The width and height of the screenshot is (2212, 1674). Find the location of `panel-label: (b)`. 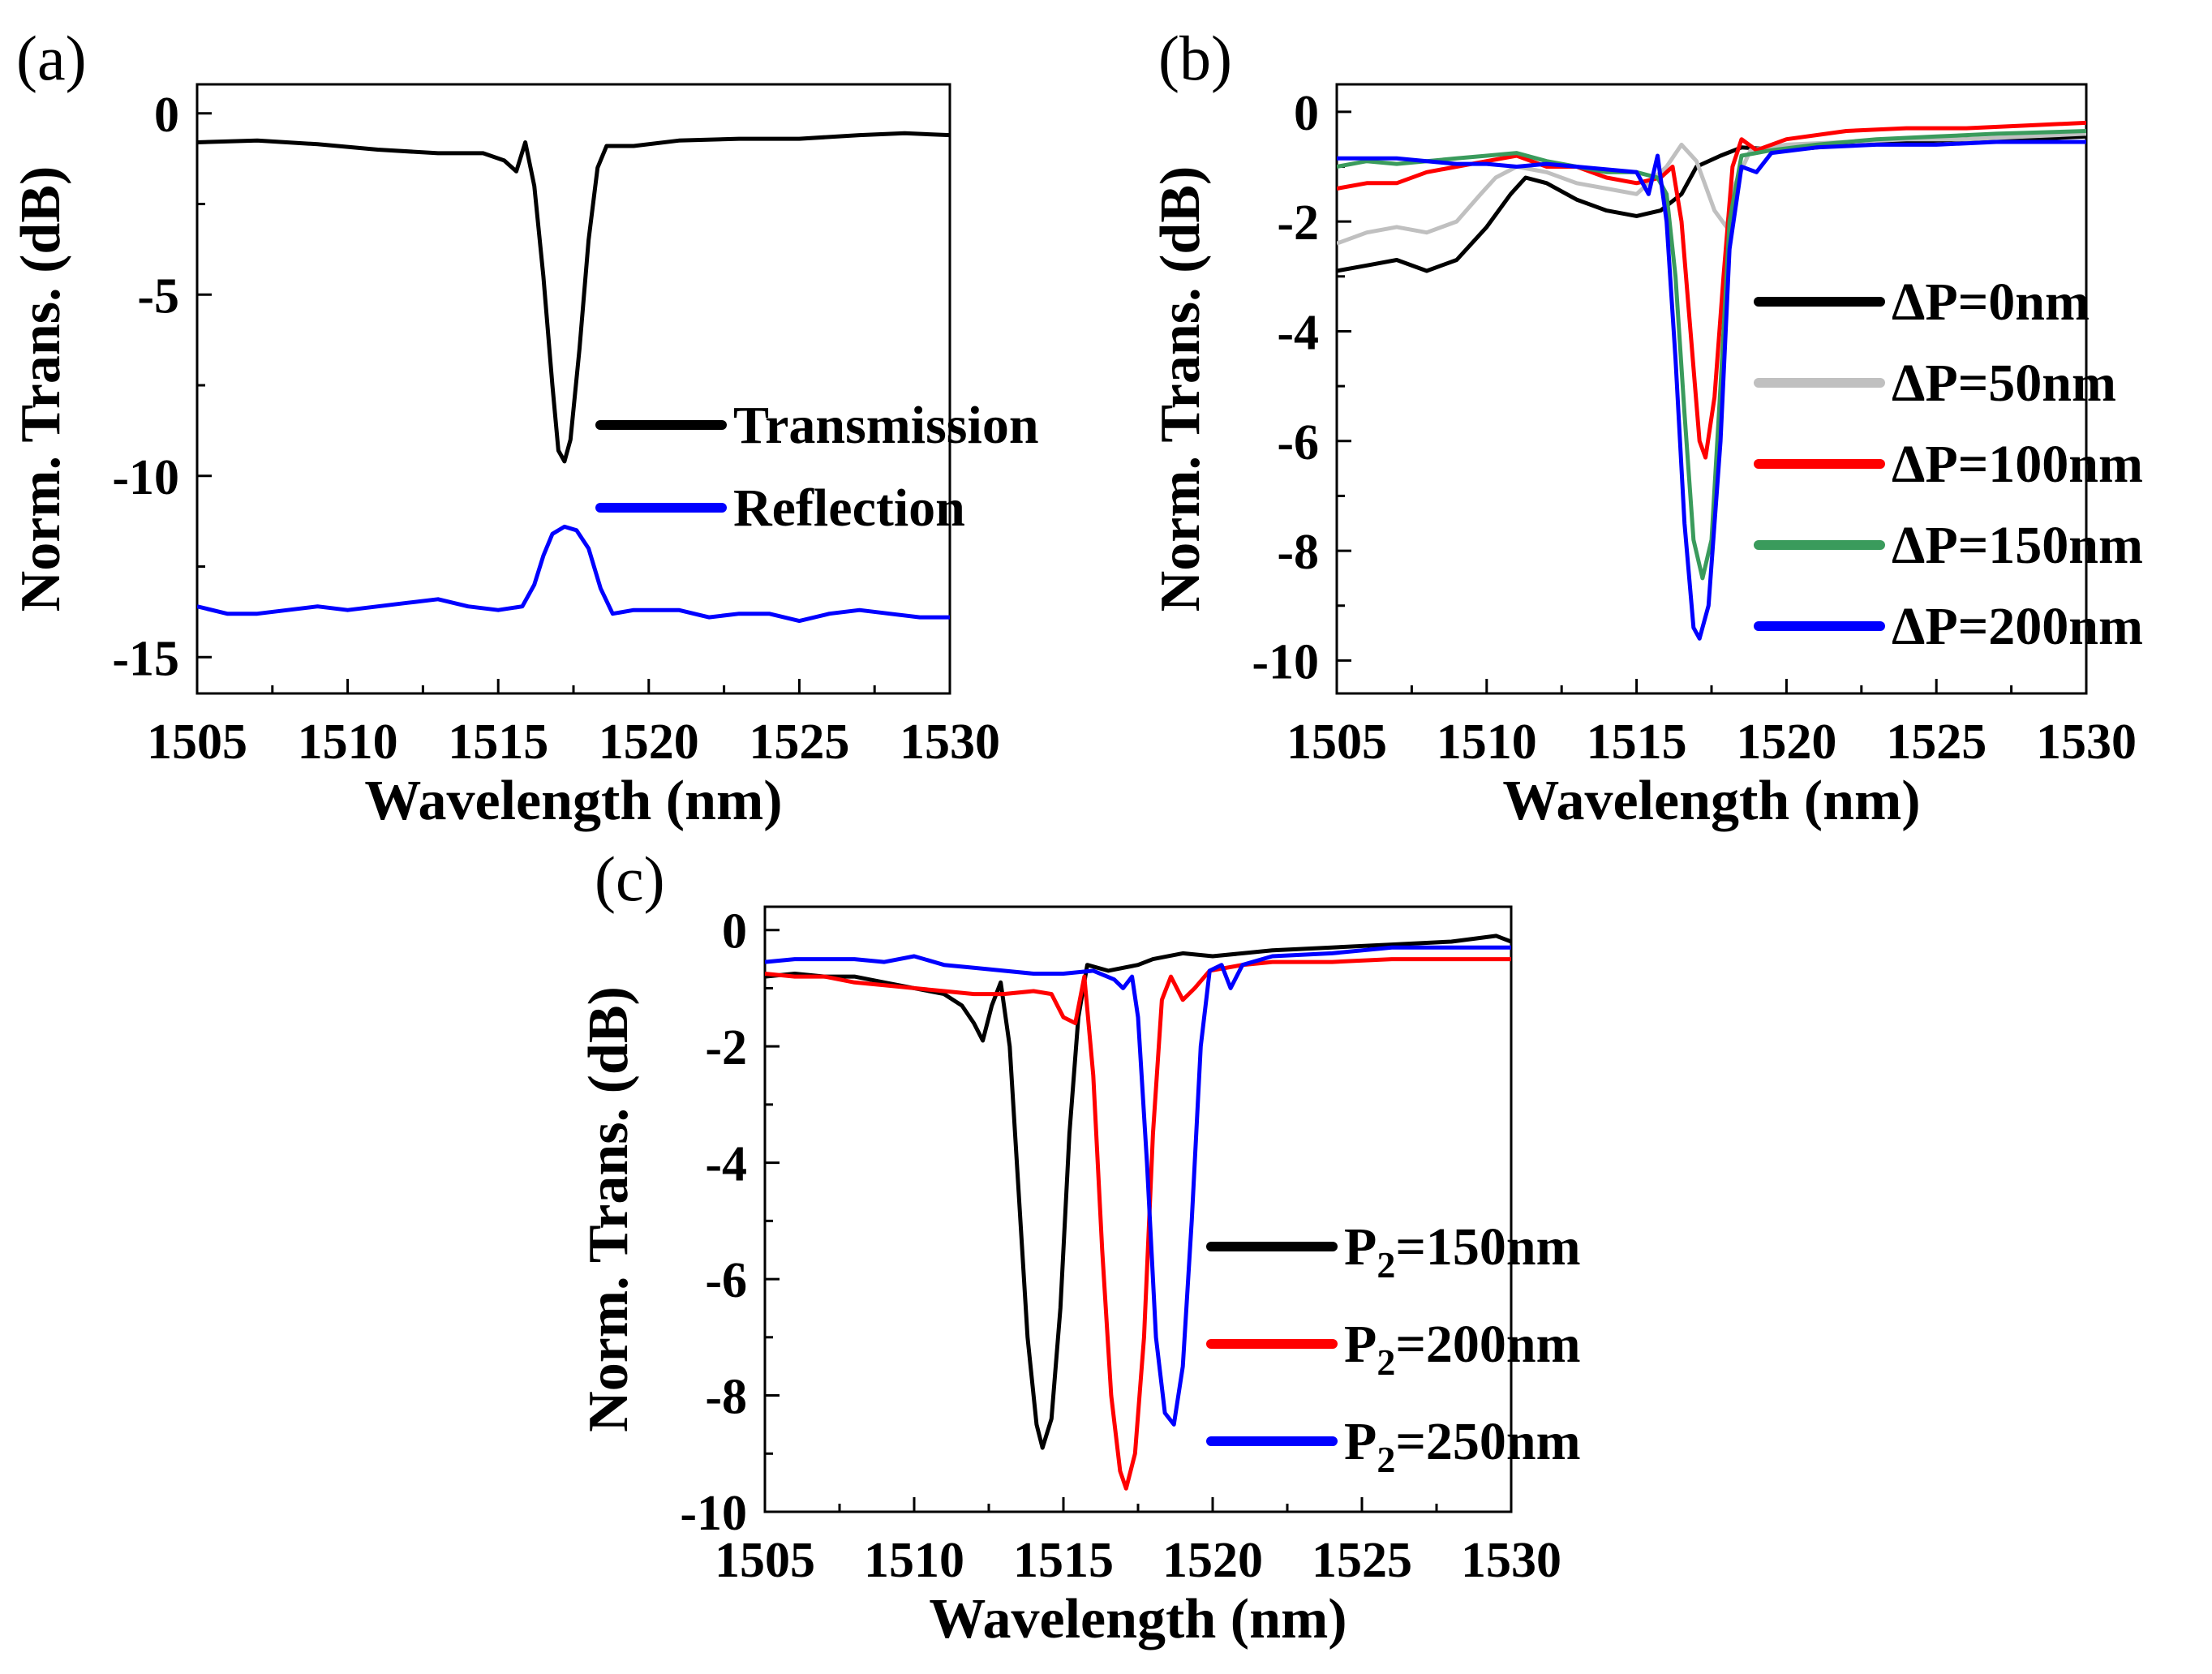

panel-label: (b) is located at coordinates (1195, 58).